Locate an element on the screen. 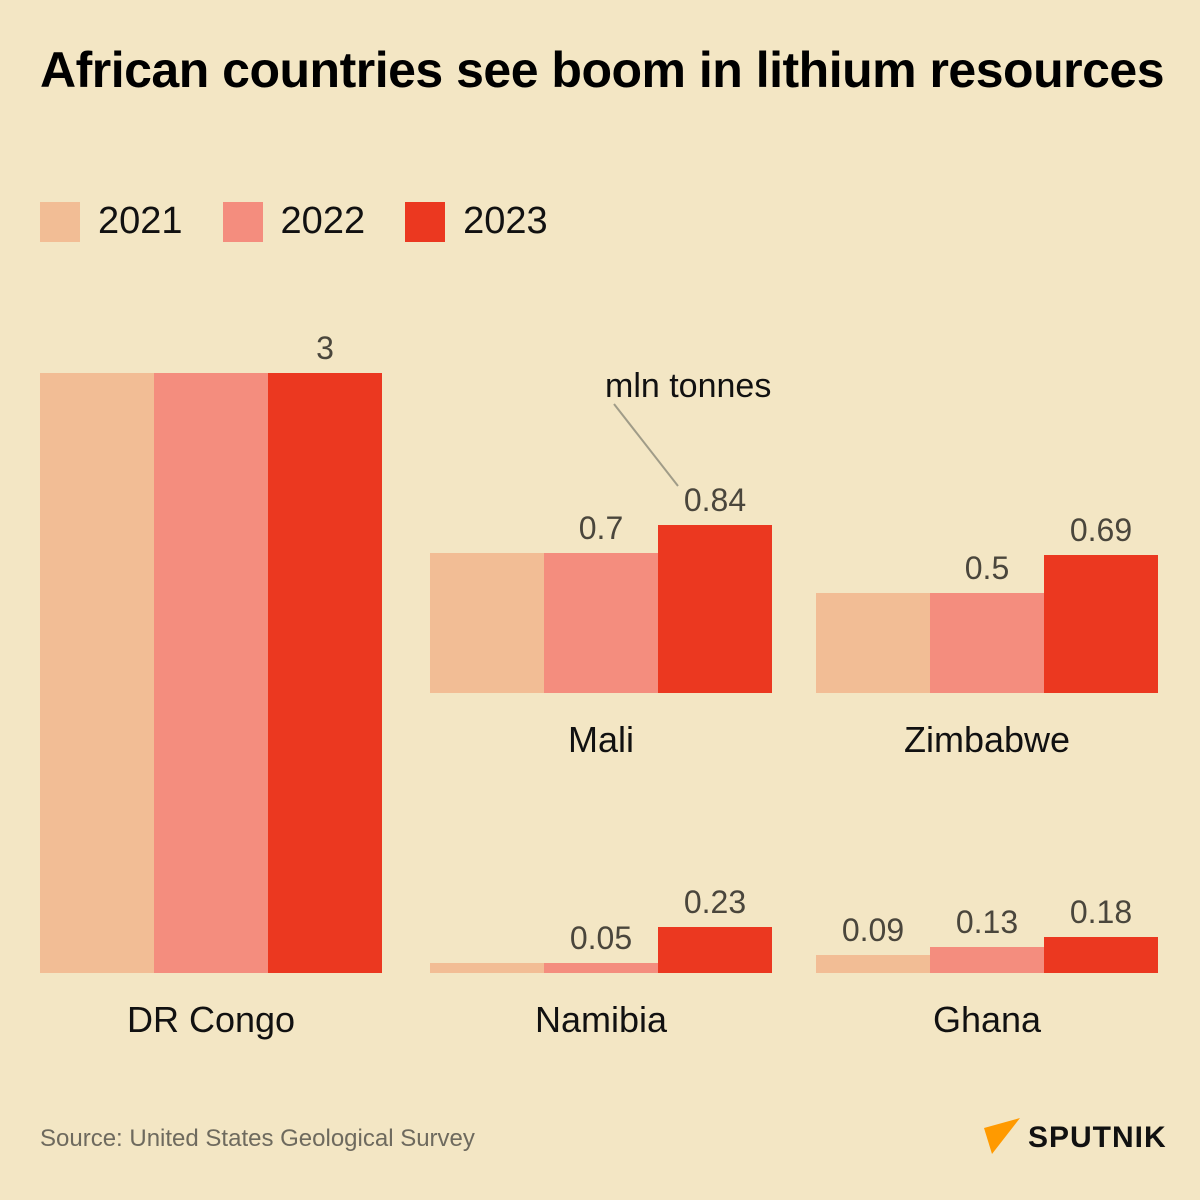 The width and height of the screenshot is (1200, 1200). bar-mali-2023 is located at coordinates (715, 609).